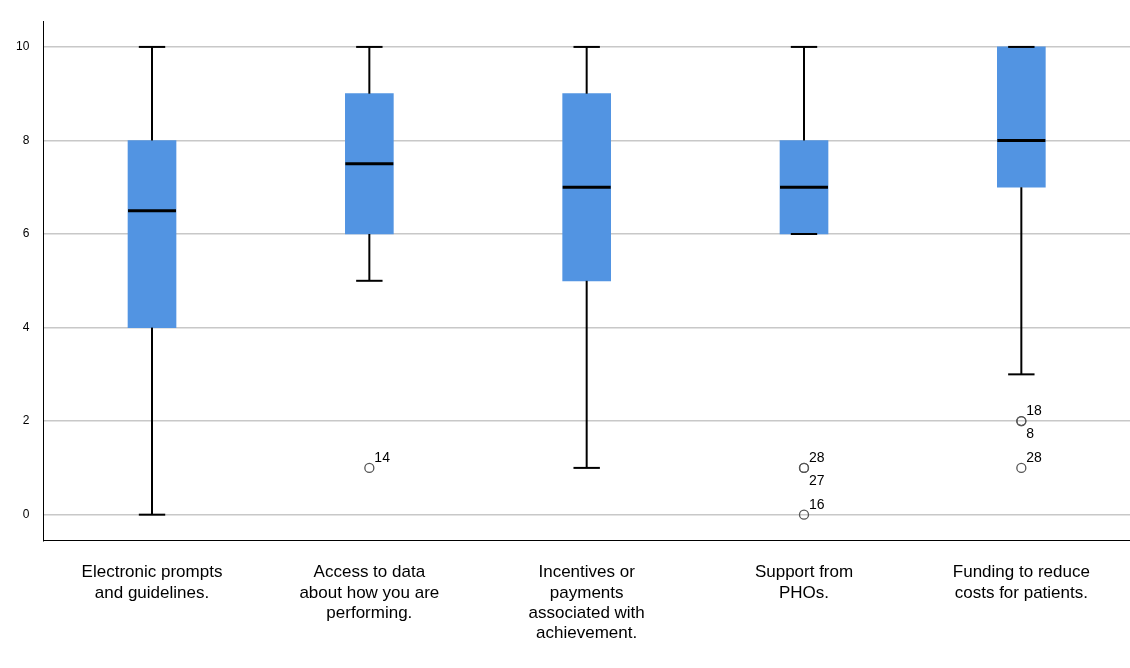 Image resolution: width=1130 pixels, height=668 pixels. Describe the element at coordinates (817, 503) in the screenshot. I see `annotation: 16` at that location.